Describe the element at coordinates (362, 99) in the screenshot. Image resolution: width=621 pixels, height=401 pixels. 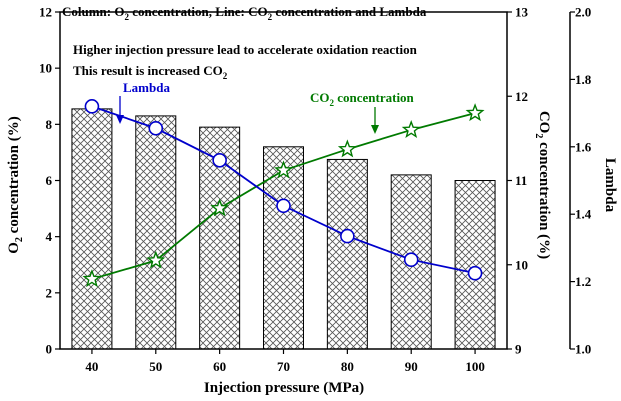
I see `co2-series-label: CO2 concentration` at that location.